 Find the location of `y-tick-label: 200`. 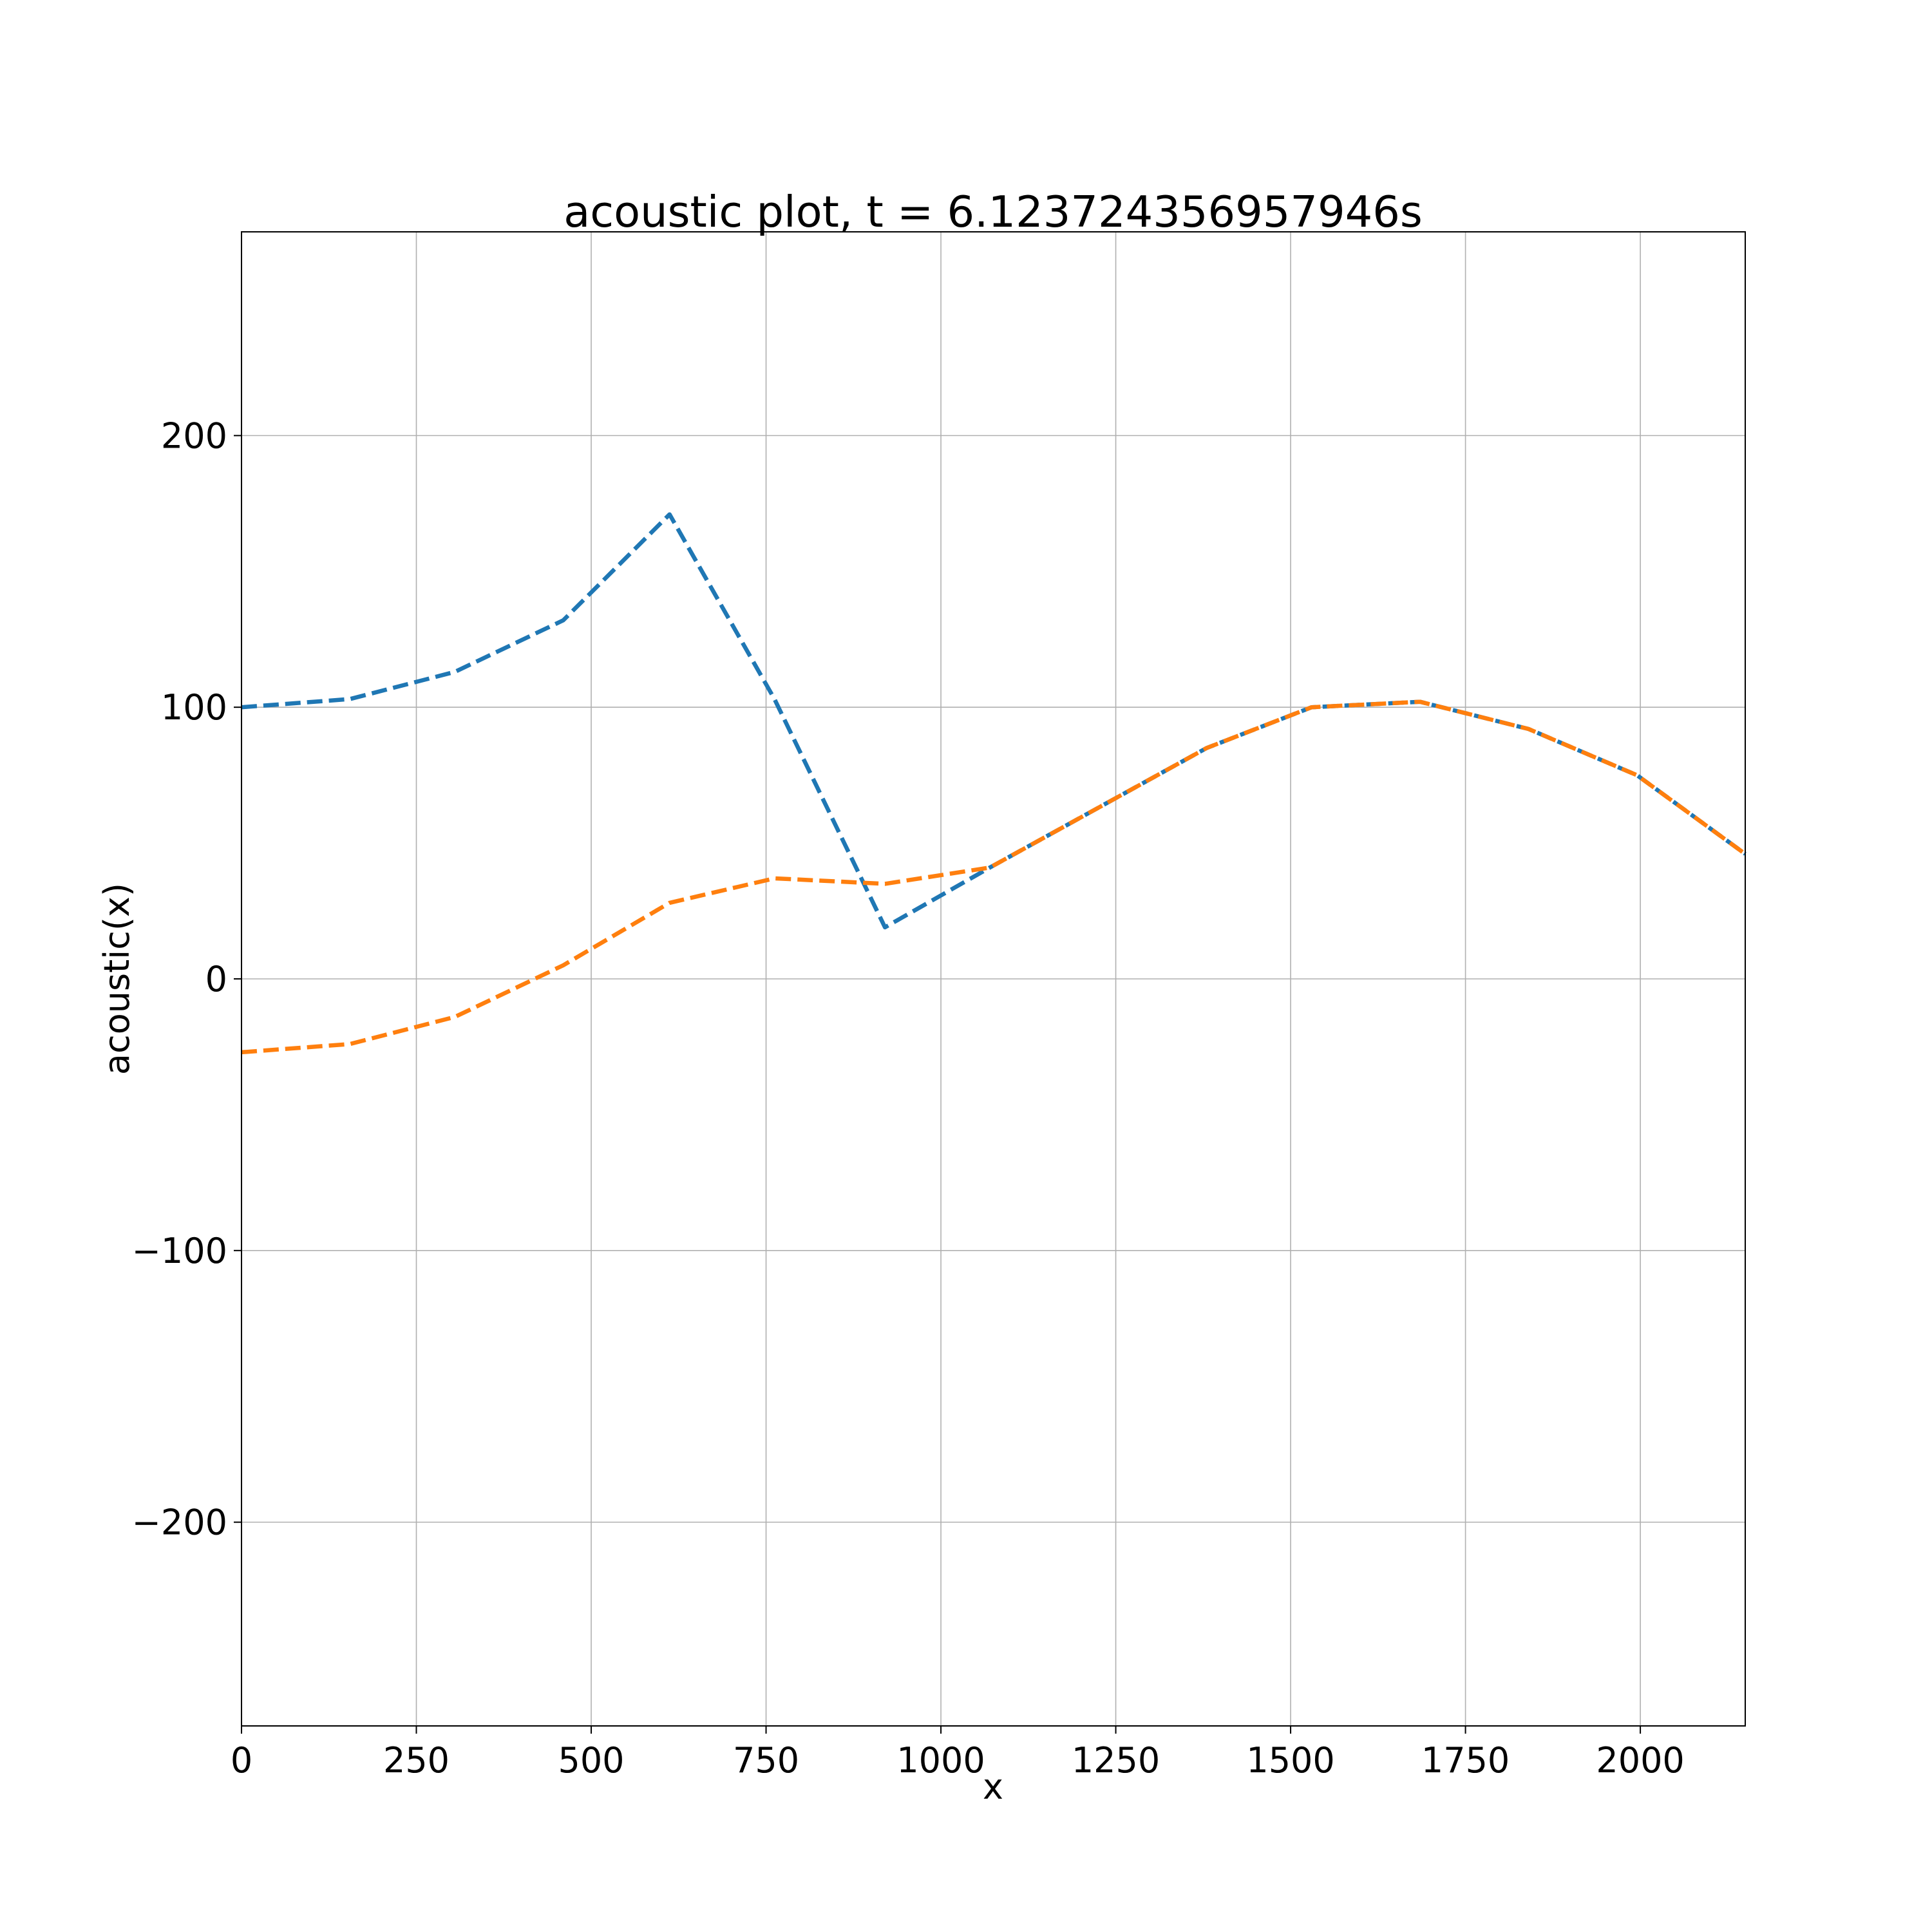

y-tick-label: 200 is located at coordinates (194, 435).